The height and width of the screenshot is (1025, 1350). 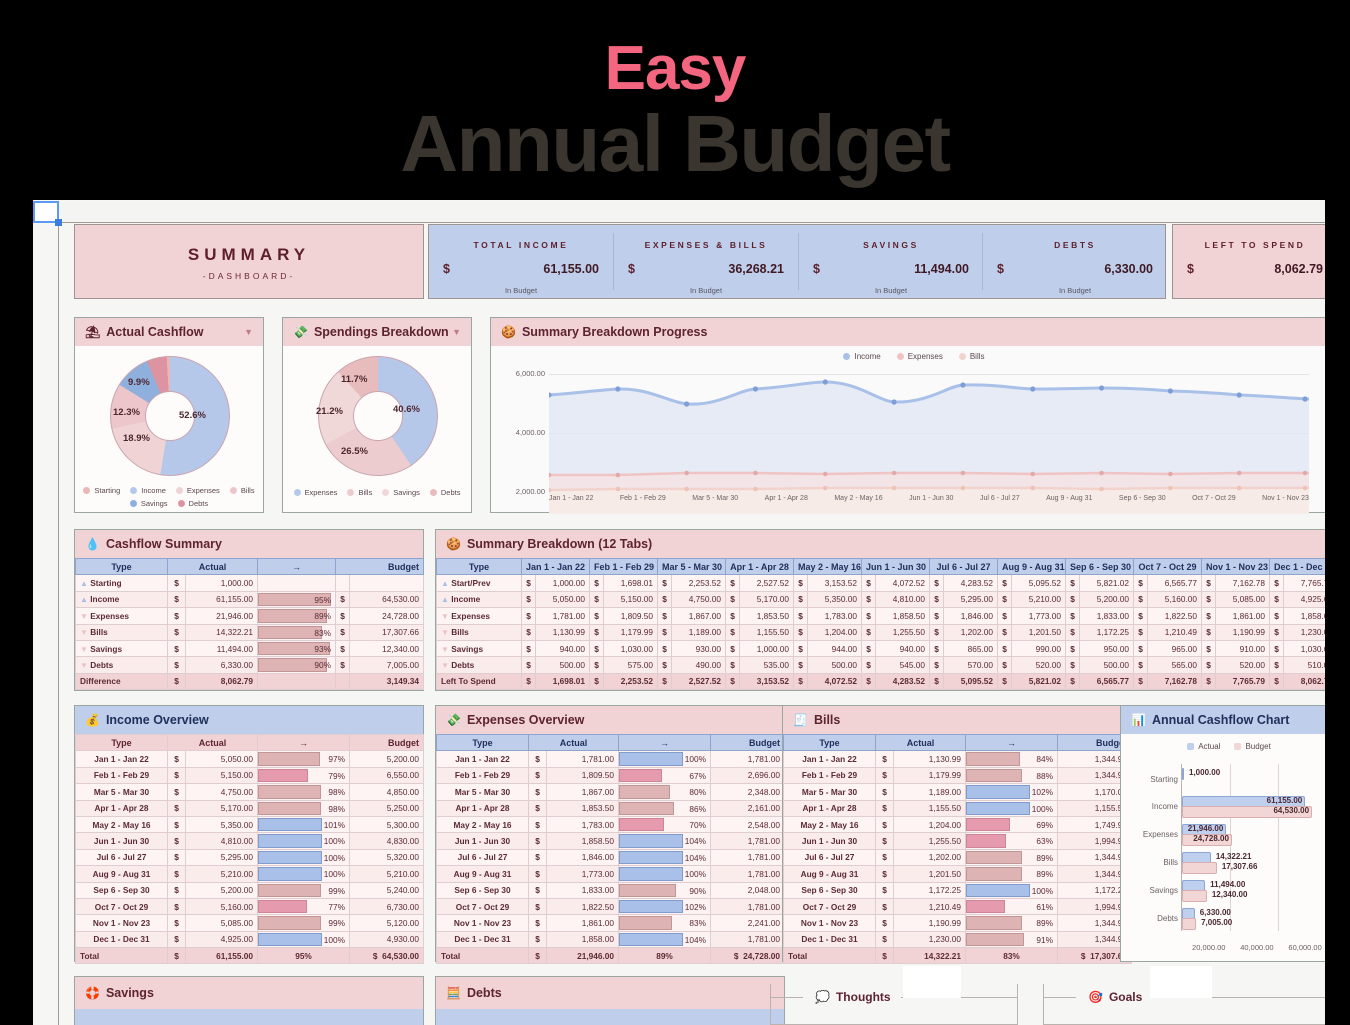 I want to click on table-row: Nov 1 - Nov 23 $1,861.00 83% 2,241.00, so click(x=611, y=923).